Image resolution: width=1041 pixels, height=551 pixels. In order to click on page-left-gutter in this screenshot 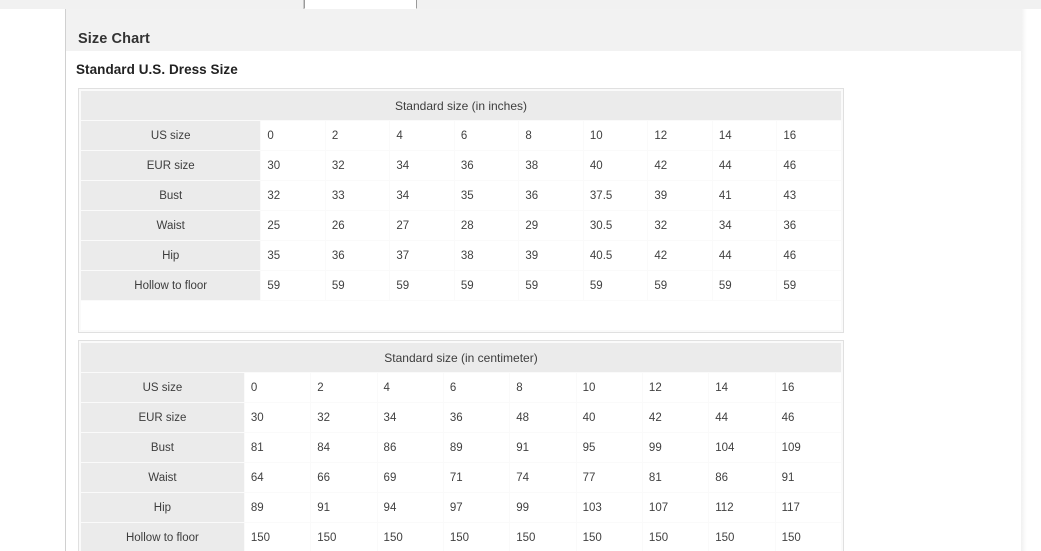, I will do `click(32, 280)`.